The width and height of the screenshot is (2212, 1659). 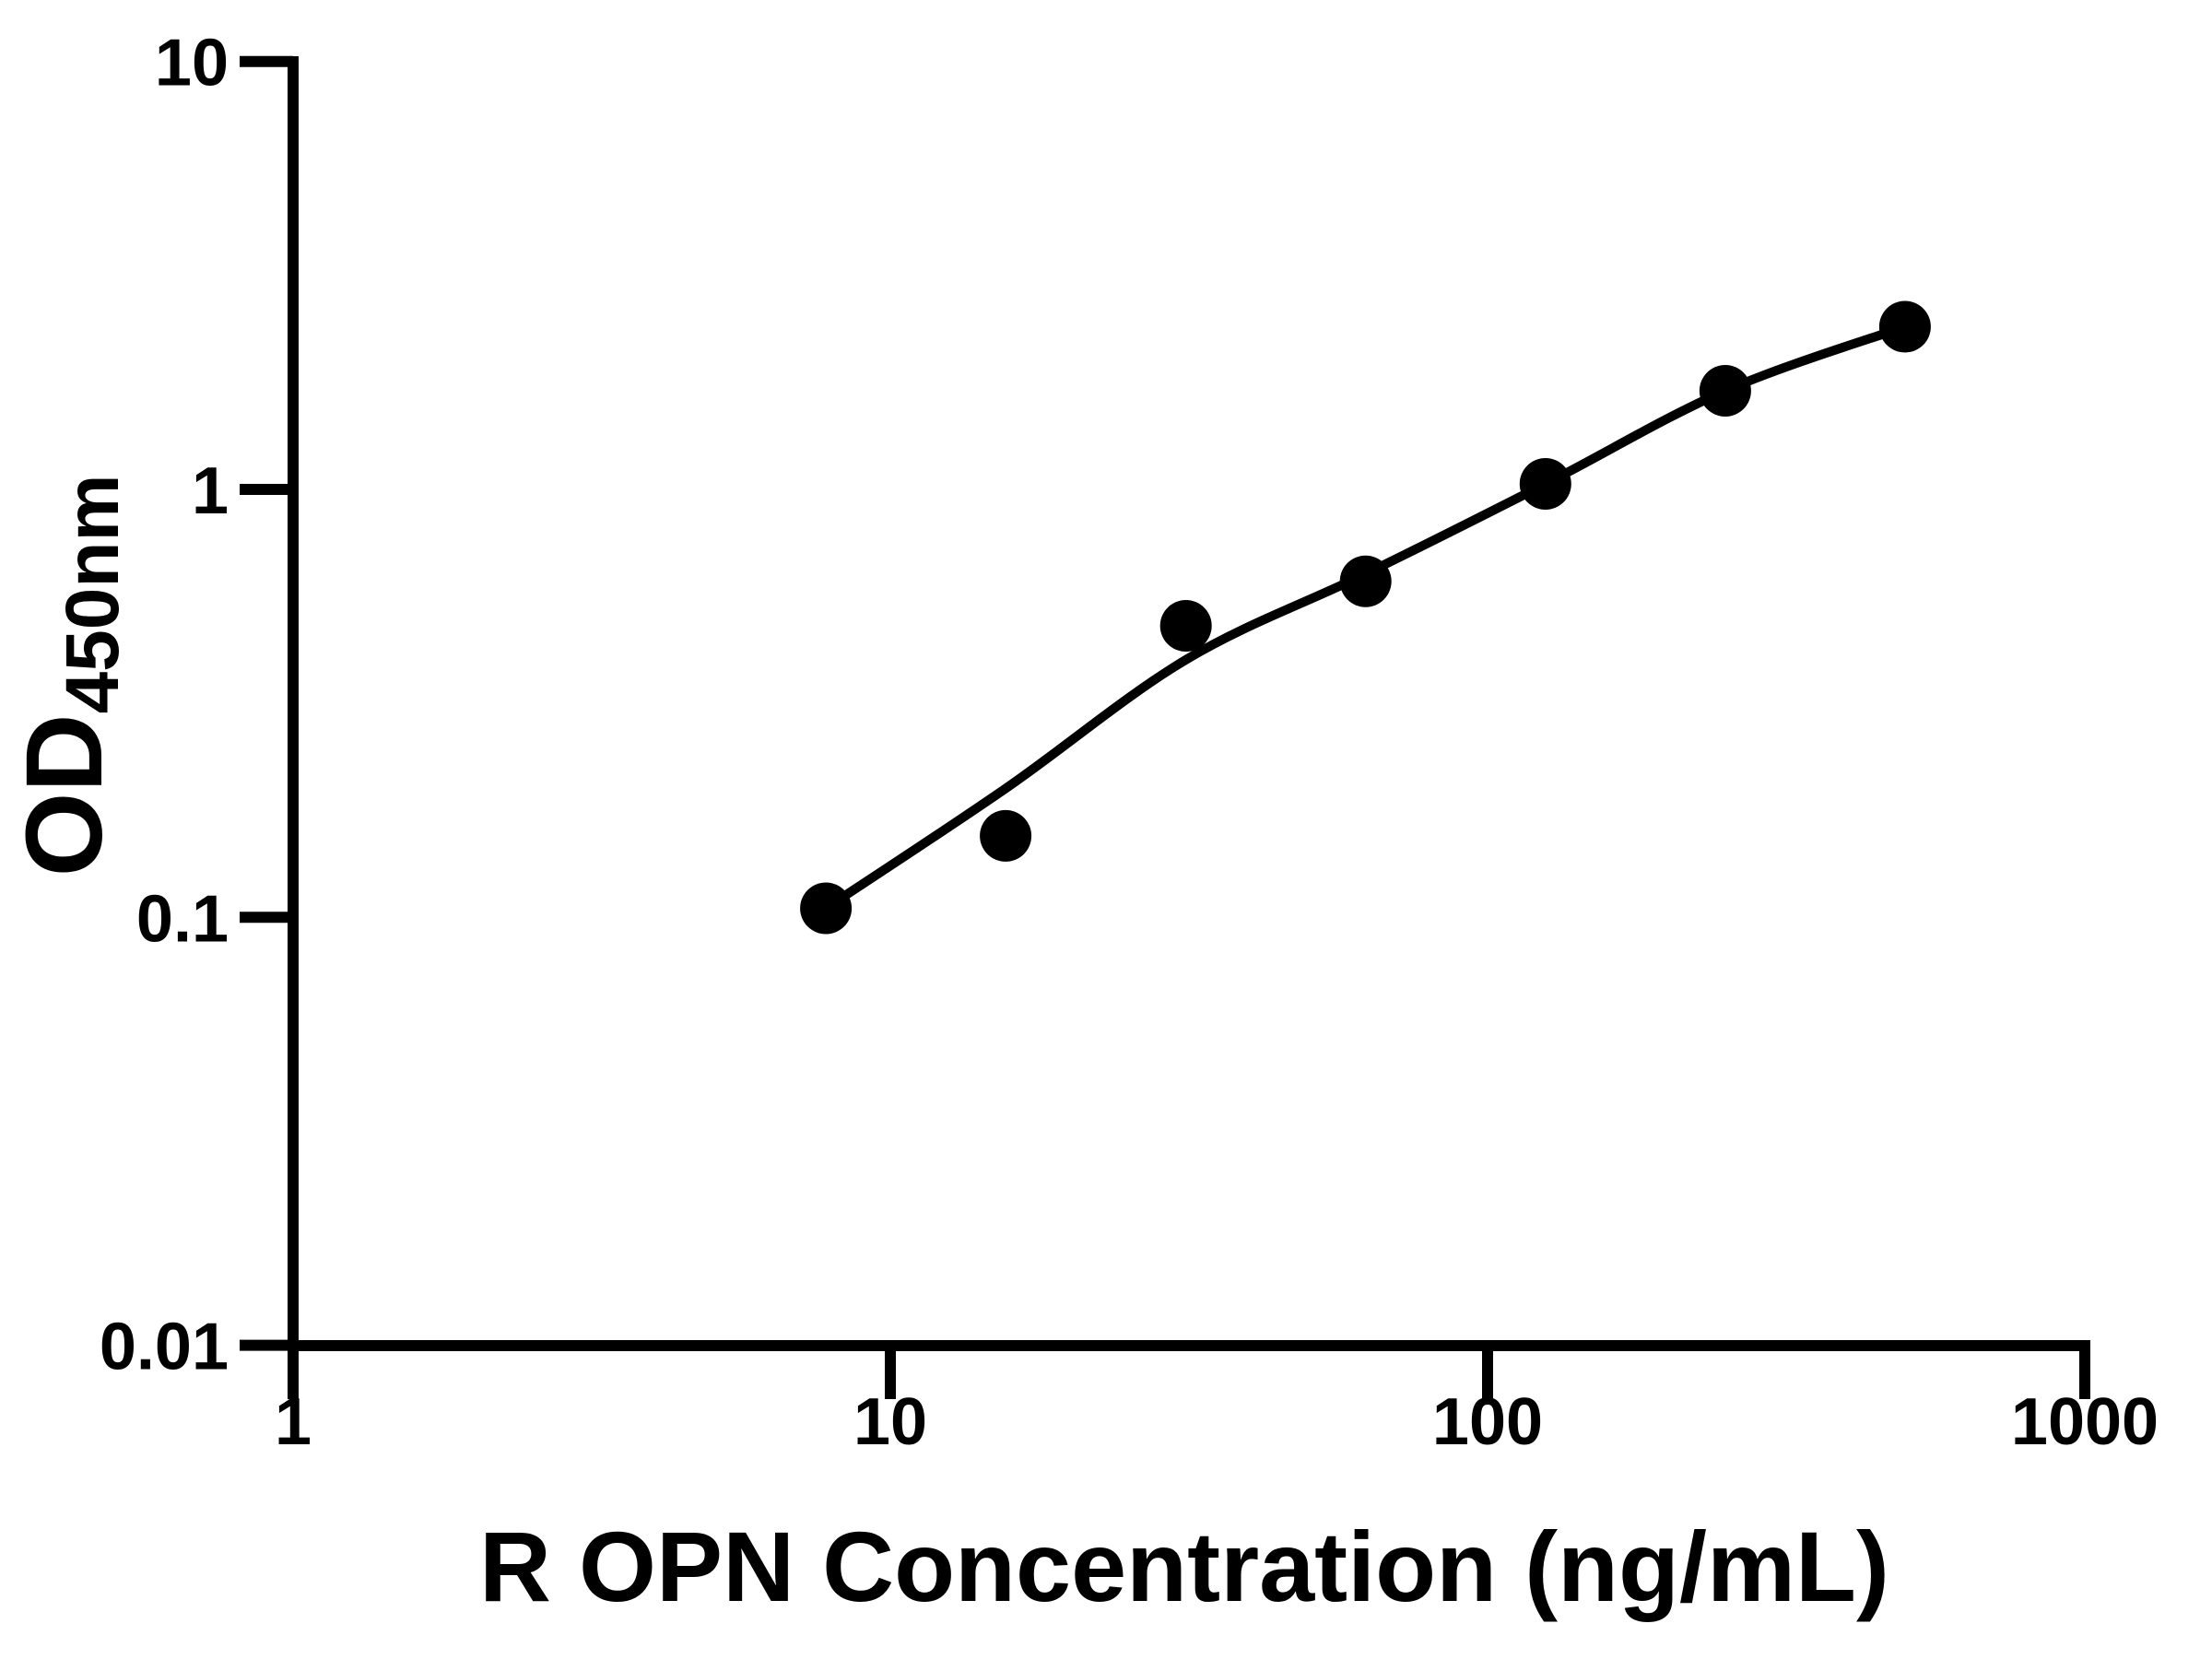 What do you see at coordinates (192, 63) in the screenshot?
I see `y-tick-label: 10` at bounding box center [192, 63].